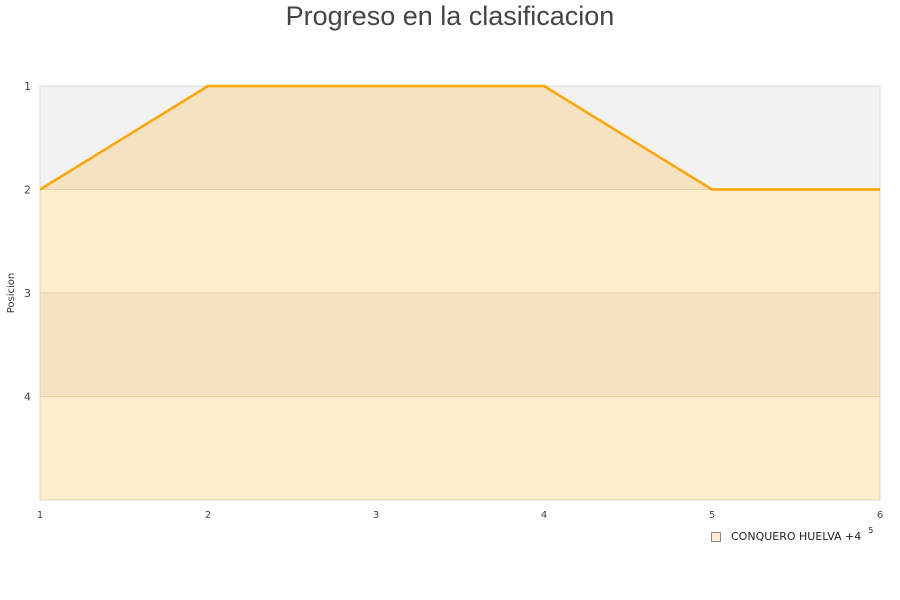  Describe the element at coordinates (880, 515) in the screenshot. I see `x-tick-label: 6` at that location.